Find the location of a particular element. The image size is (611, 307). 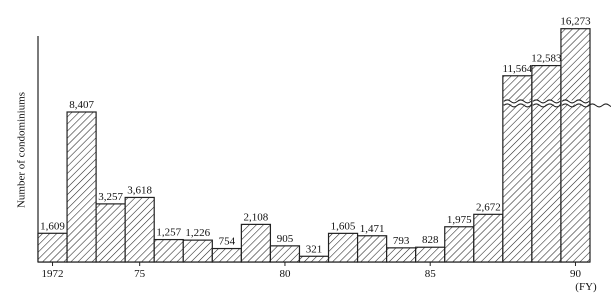

value-label: 8,407 is located at coordinates (81, 105).